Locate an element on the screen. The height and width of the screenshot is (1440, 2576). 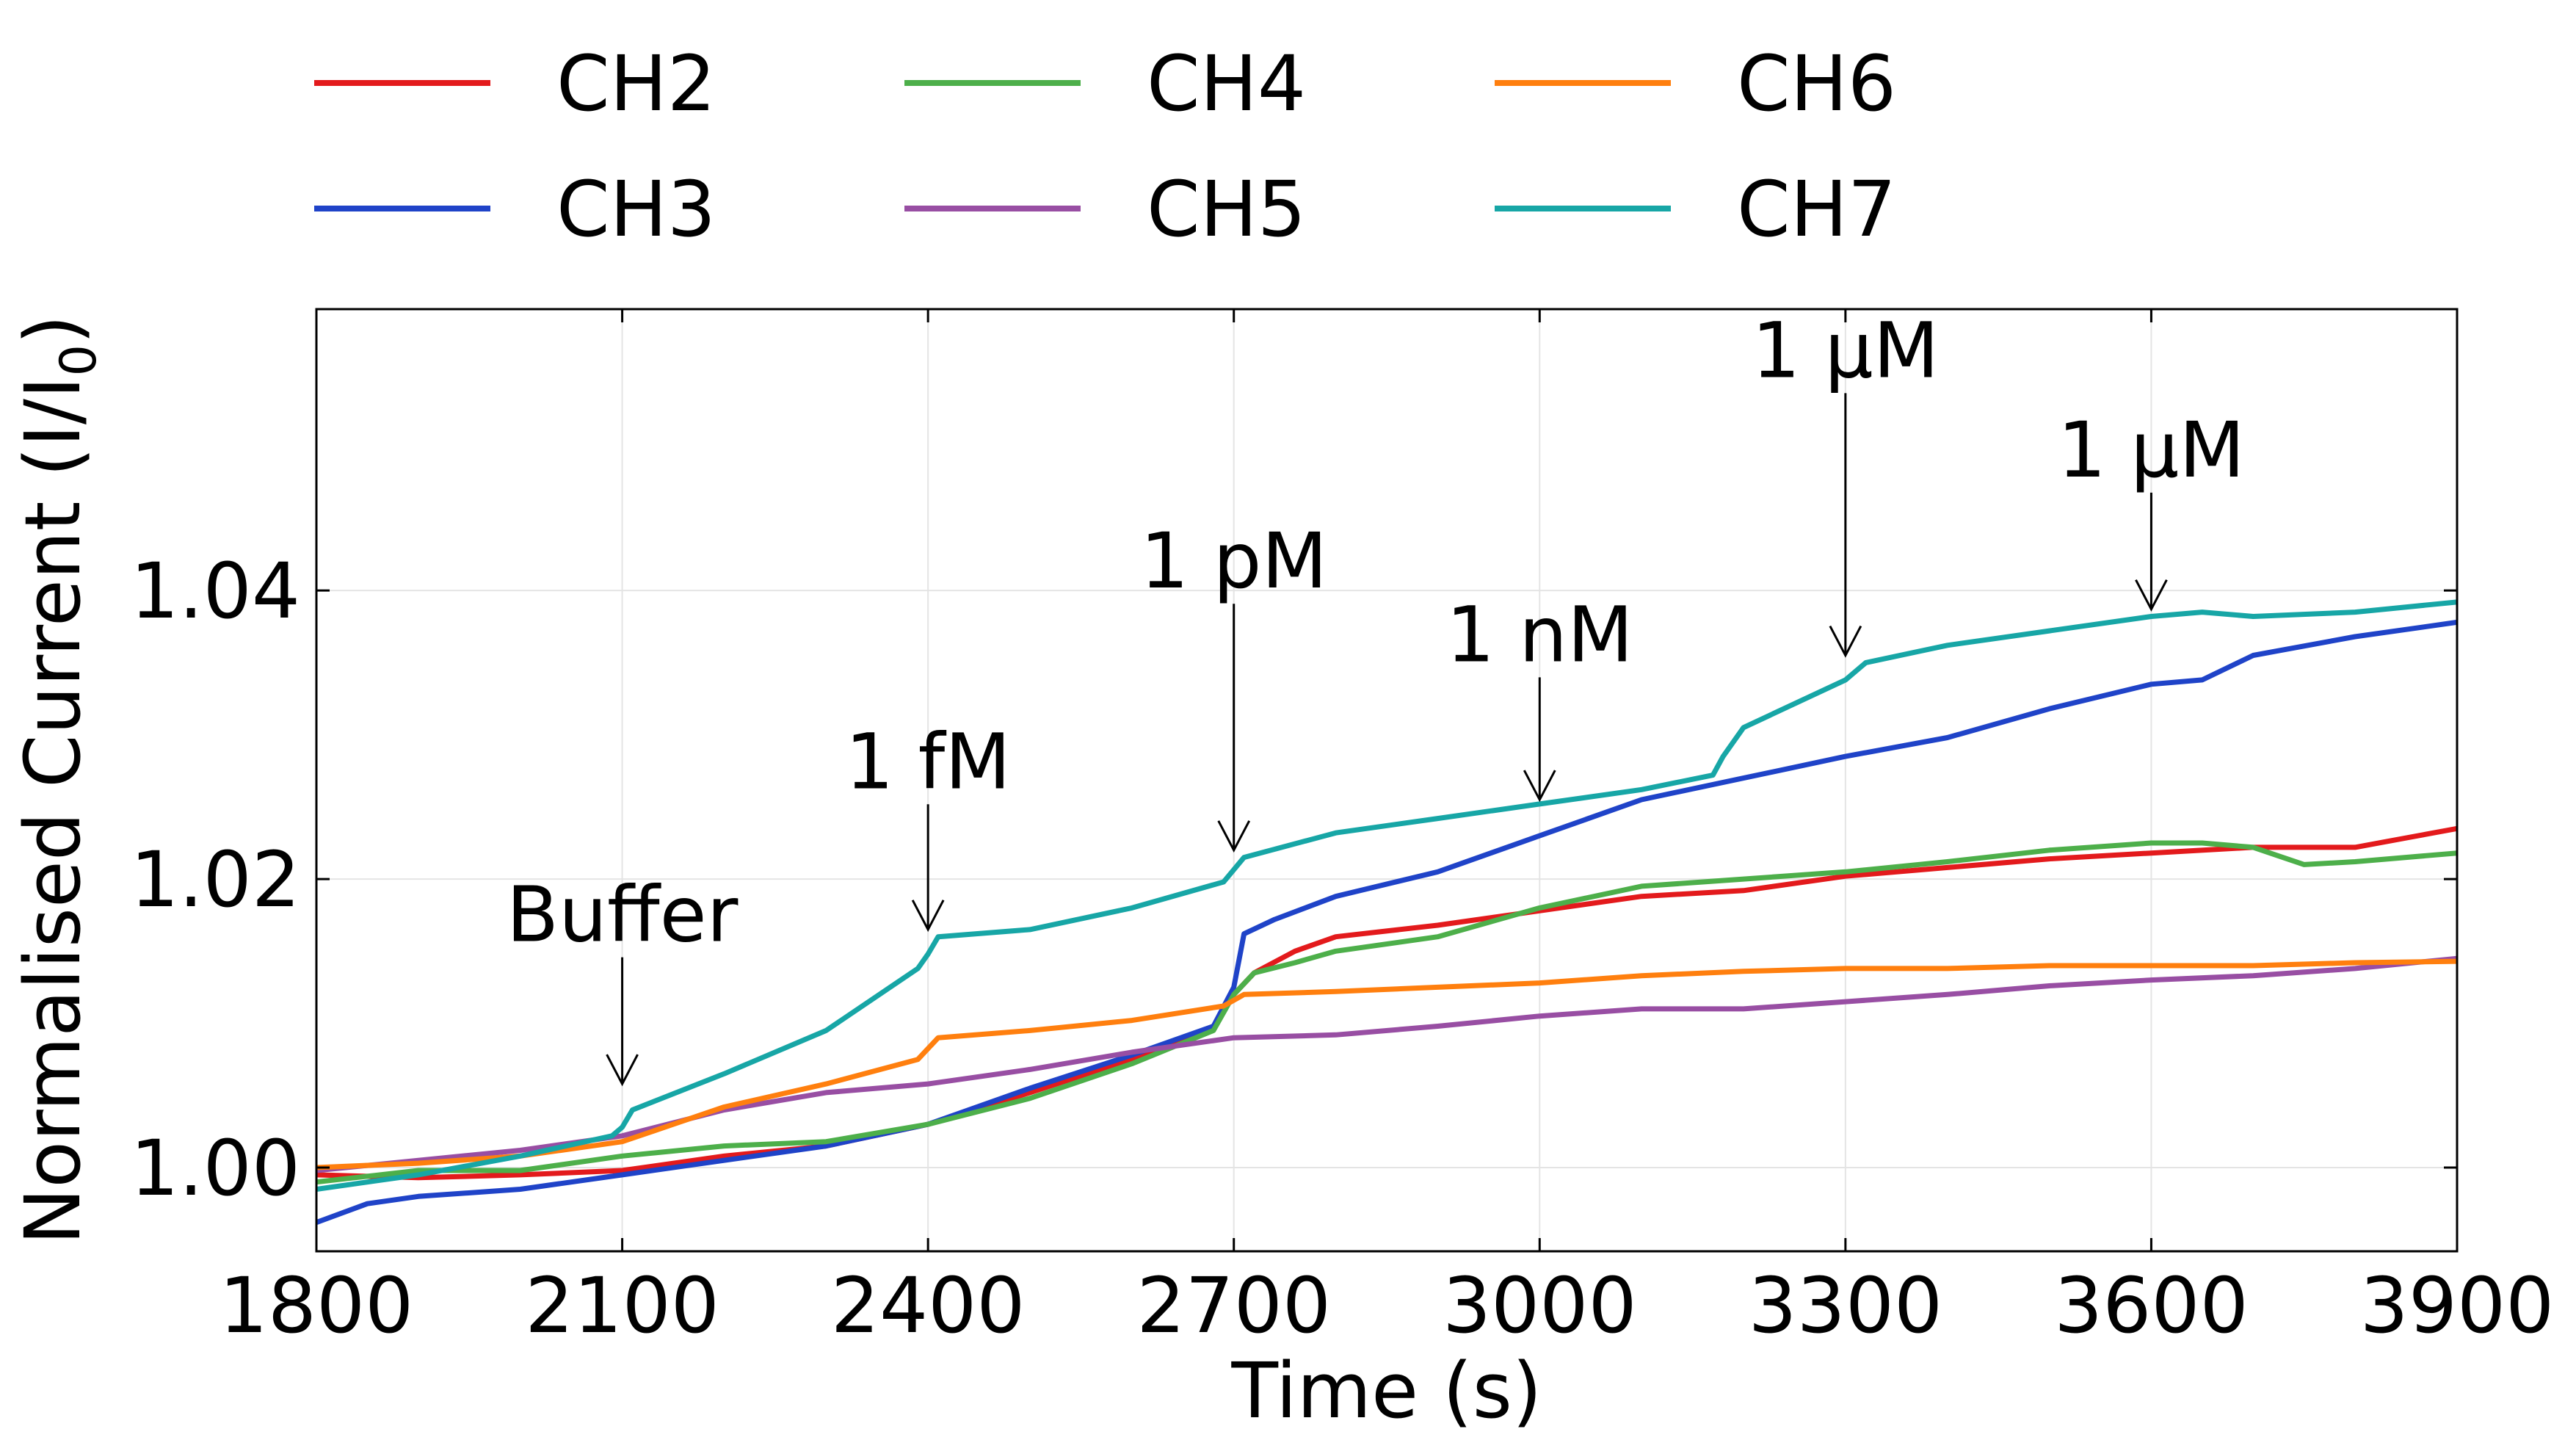
series-line-ch6 is located at coordinates (1387, 1064).